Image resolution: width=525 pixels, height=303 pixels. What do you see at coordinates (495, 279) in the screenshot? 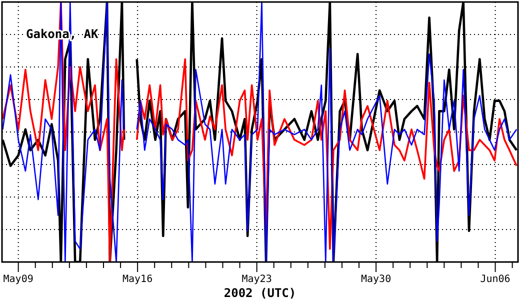
I see `x-tick-label: Jun06` at bounding box center [495, 279].